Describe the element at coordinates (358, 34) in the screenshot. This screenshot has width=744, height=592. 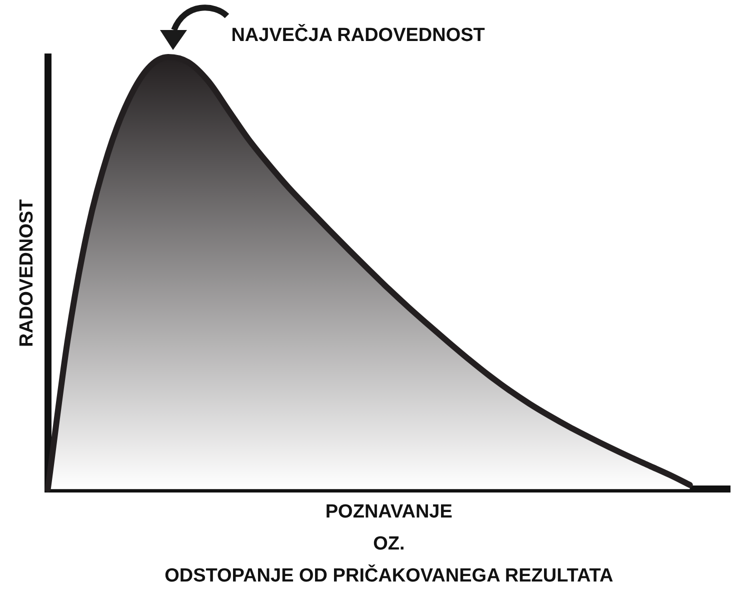
I see `text: NAJVEČJA RADOVEDNOST` at that location.